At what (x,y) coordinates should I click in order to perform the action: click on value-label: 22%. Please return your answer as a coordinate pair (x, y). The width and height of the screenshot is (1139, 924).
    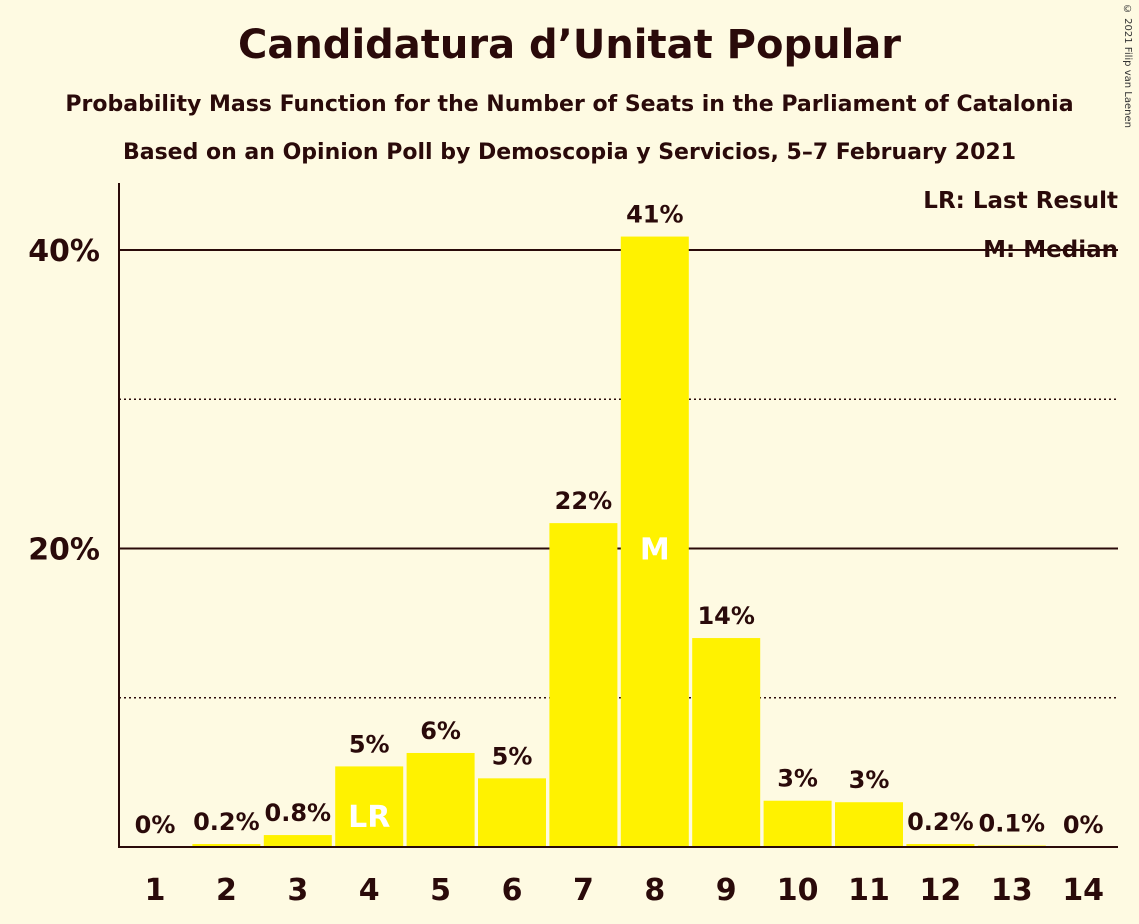
    Looking at the image, I should click on (583, 501).